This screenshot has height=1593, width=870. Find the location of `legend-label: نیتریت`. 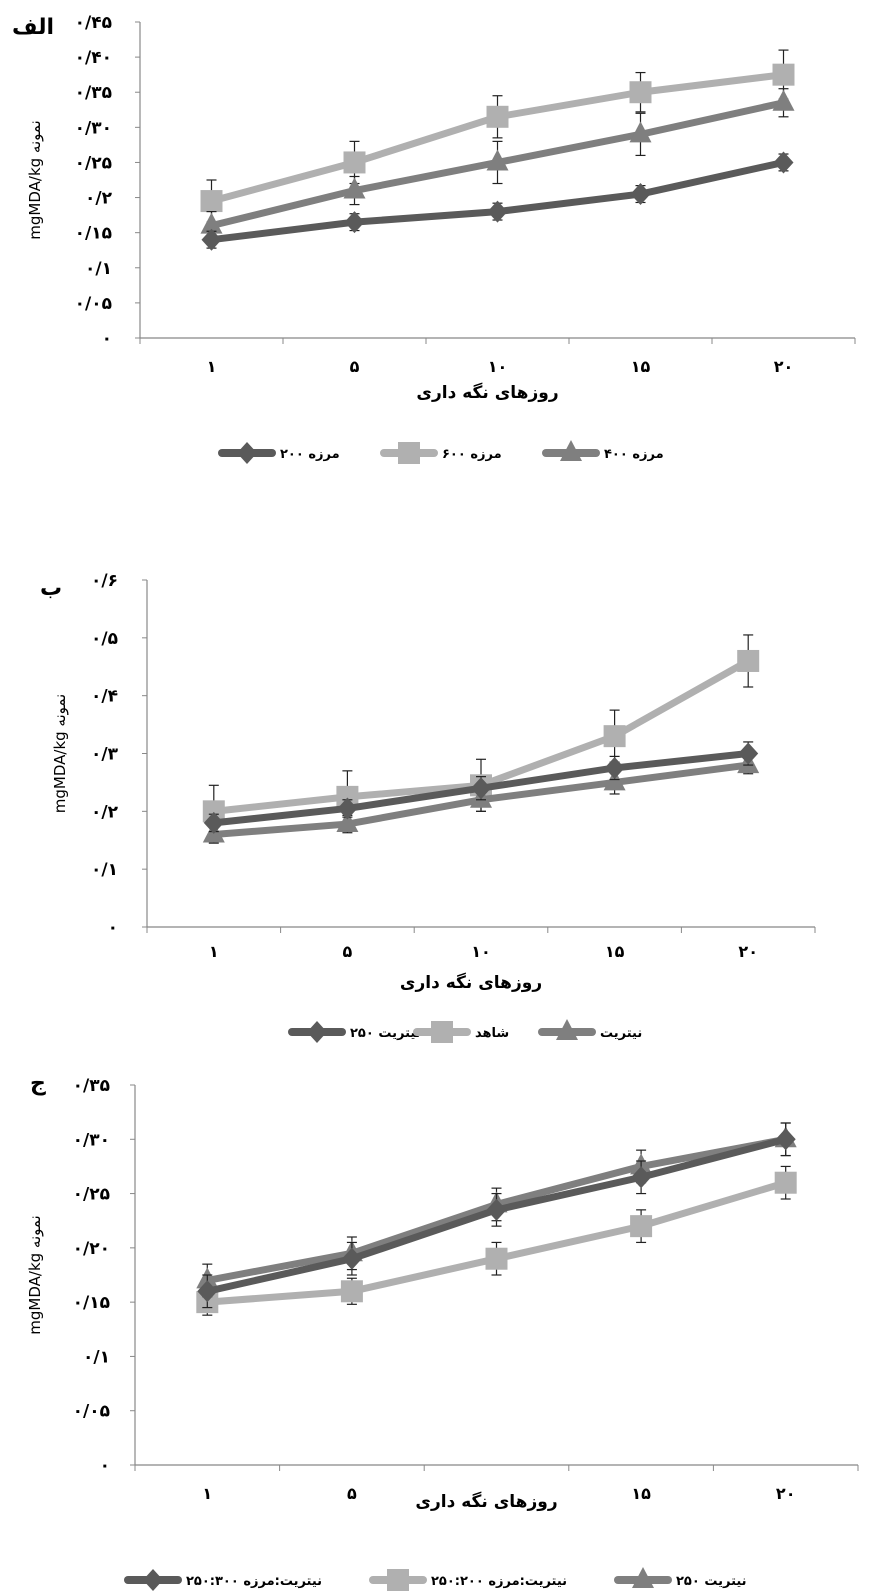

legend-label: نیتریت is located at coordinates (621, 1033).